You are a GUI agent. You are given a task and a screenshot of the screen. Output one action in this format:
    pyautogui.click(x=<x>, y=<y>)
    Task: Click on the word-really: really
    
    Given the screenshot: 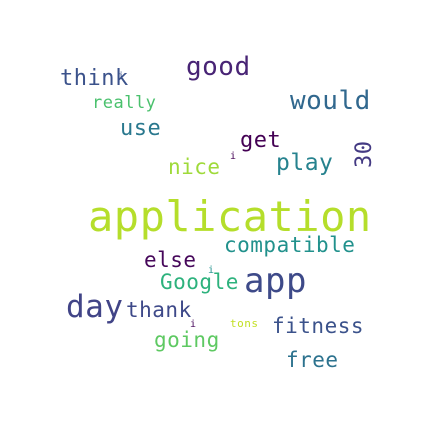 What is the action you would take?
    pyautogui.click(x=124, y=103)
    